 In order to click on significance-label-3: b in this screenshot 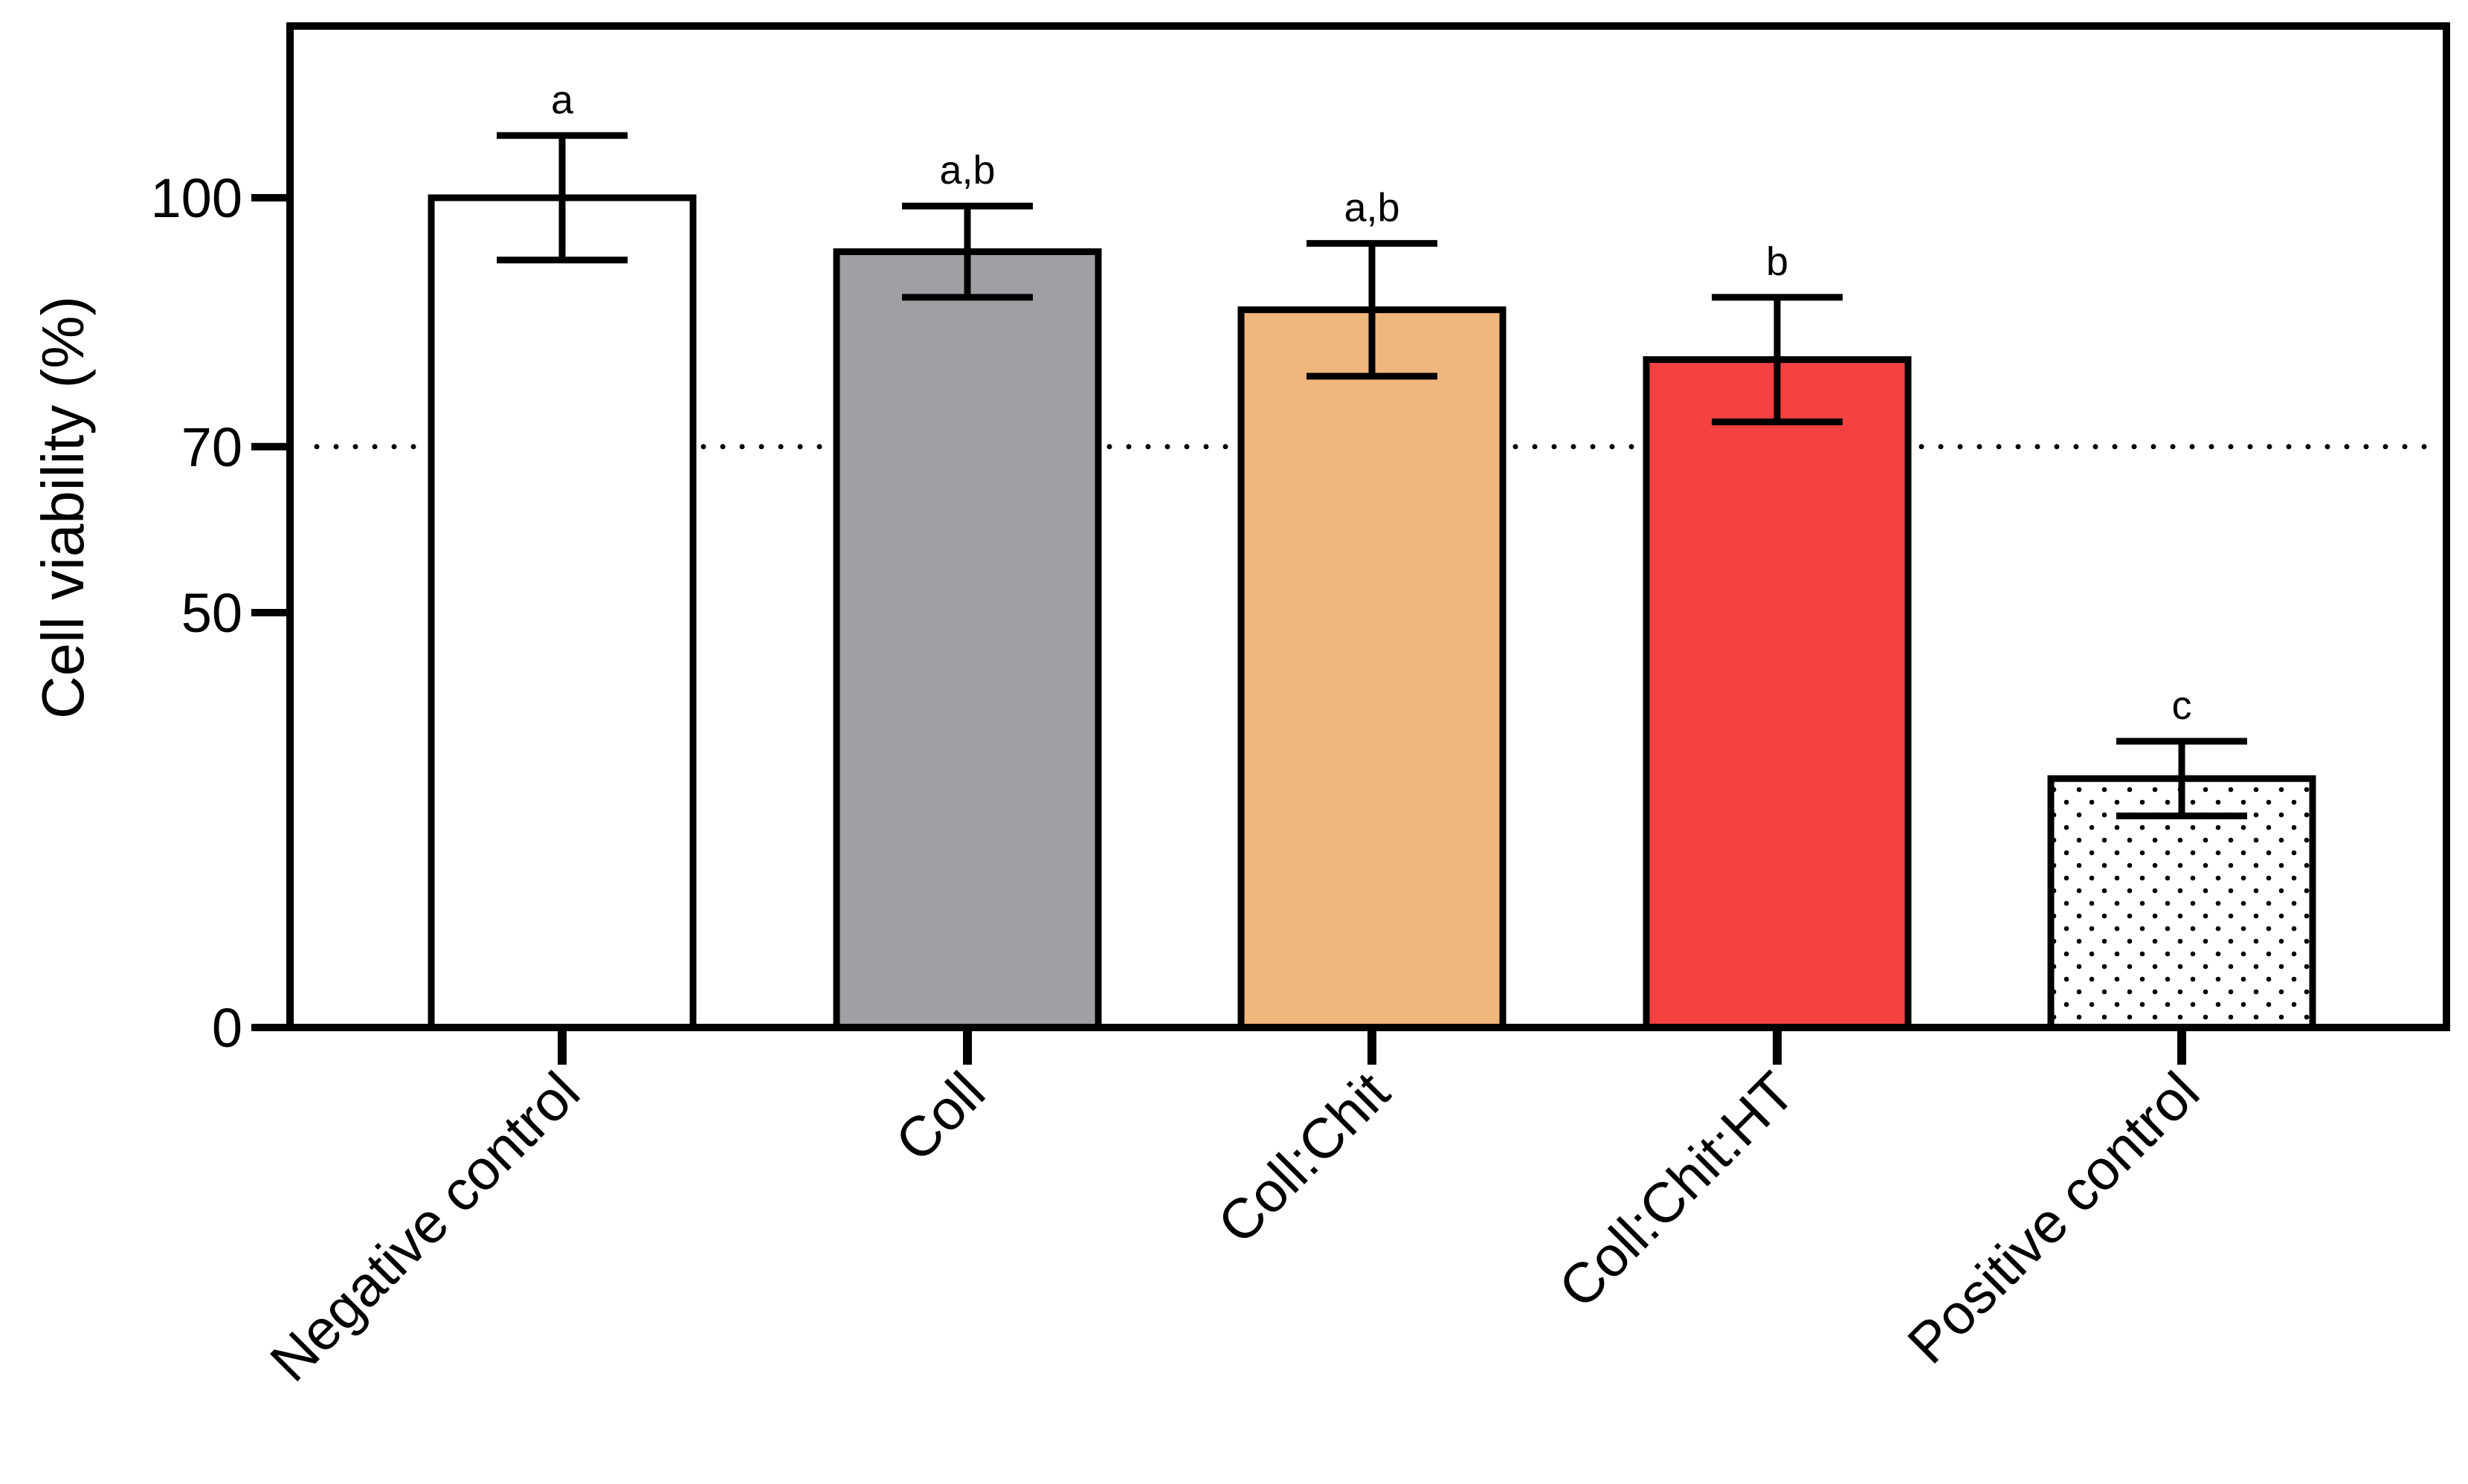, I will do `click(1777, 261)`.